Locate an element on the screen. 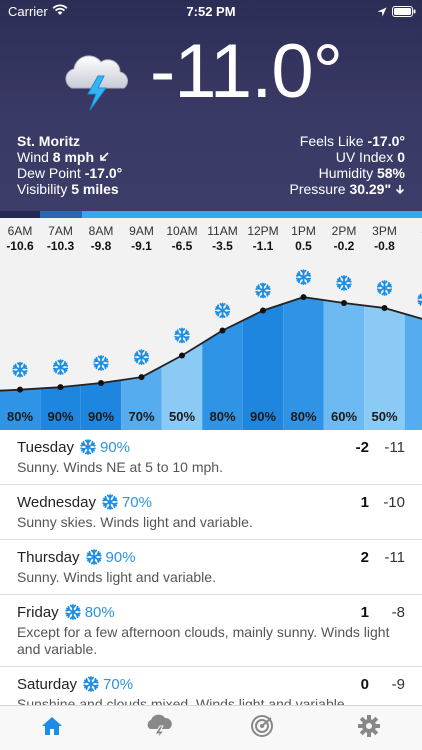 Image resolution: width=422 pixels, height=750 pixels. status-bar: Carrier 7:52 PM is located at coordinates (211, 11).